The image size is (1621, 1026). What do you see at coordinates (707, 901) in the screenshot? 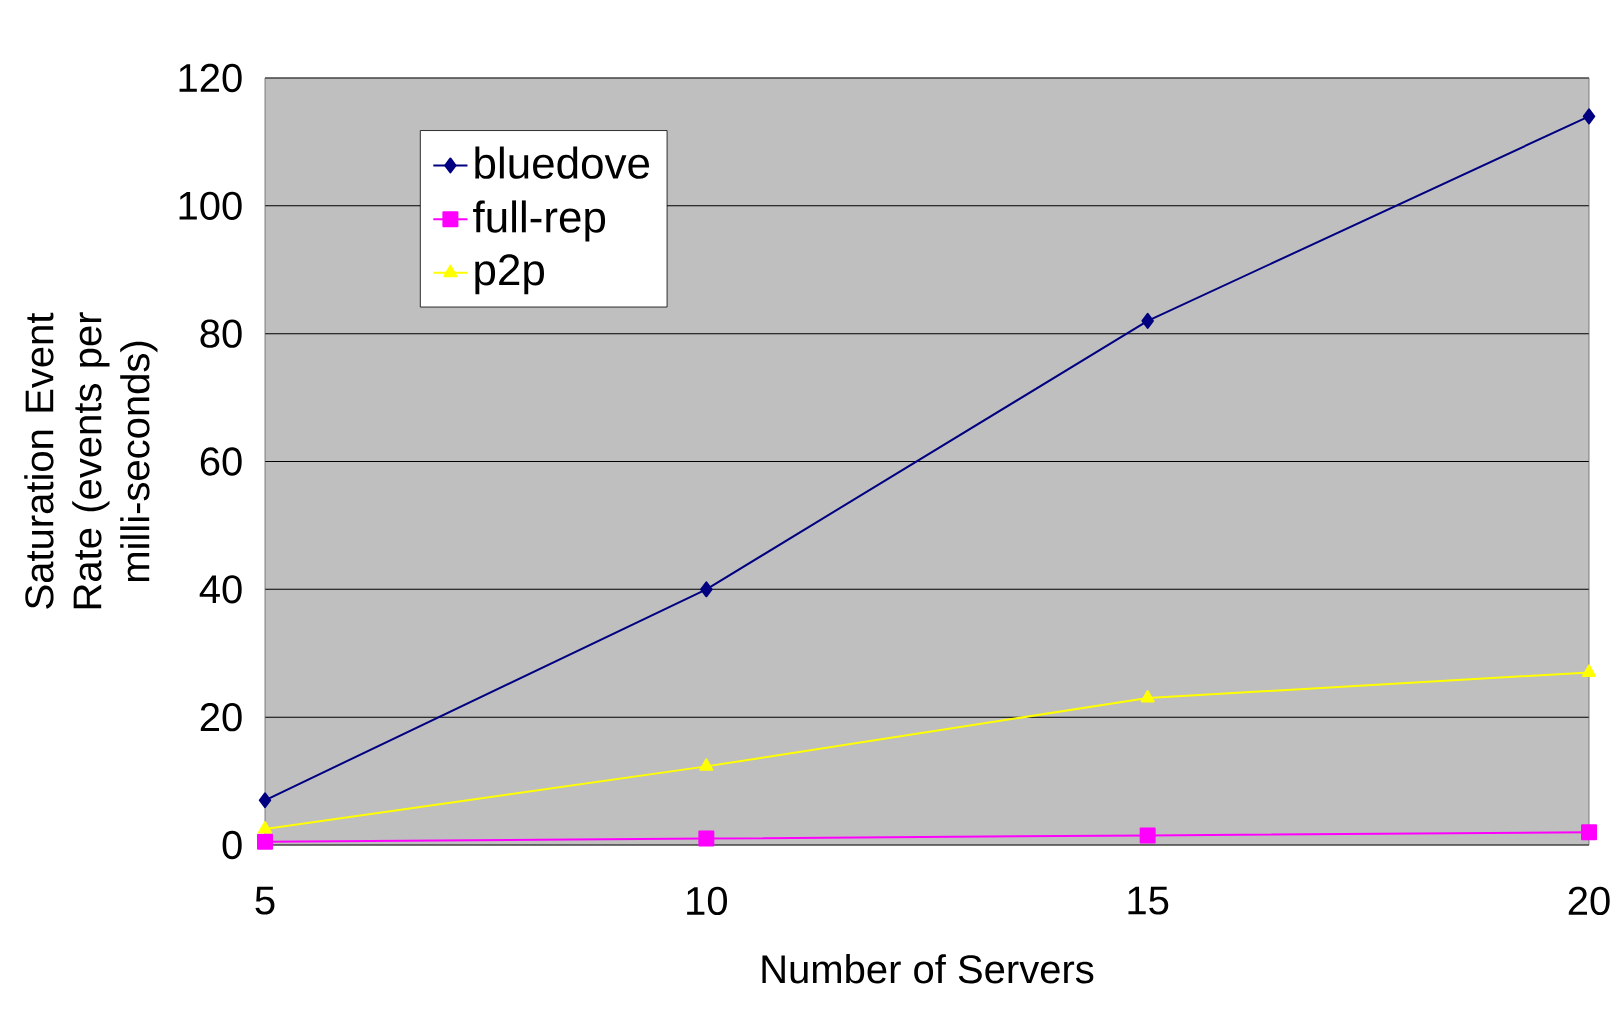
I see `x-tick-label: 10` at bounding box center [707, 901].